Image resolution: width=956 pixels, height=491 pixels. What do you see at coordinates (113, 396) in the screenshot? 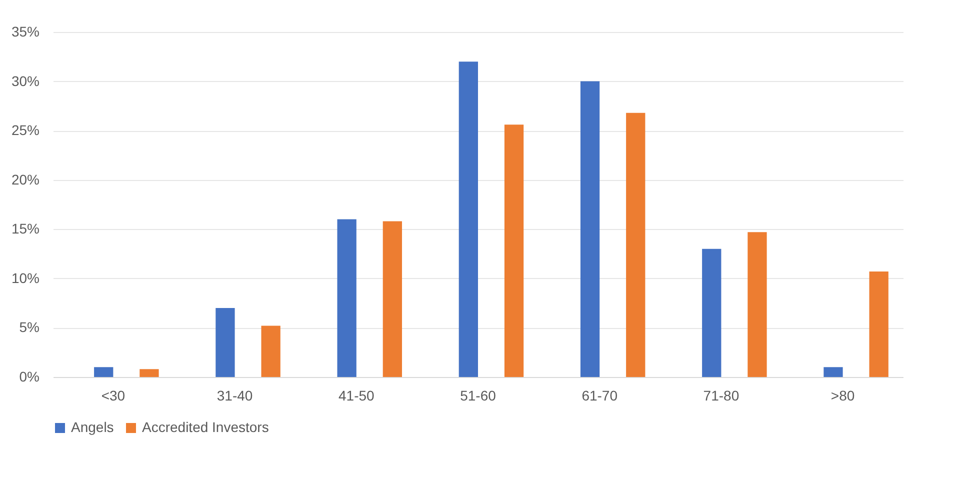
I see `x-tick-label: <30` at bounding box center [113, 396].